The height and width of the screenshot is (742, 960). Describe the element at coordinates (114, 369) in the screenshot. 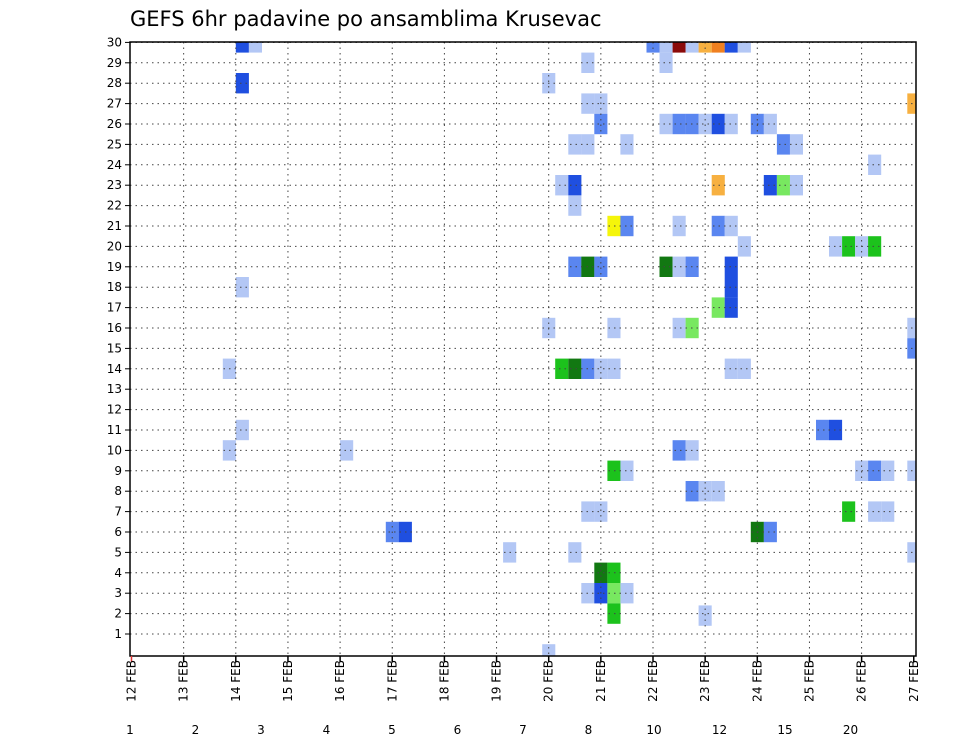

I see `y-tick-label: 14` at that location.